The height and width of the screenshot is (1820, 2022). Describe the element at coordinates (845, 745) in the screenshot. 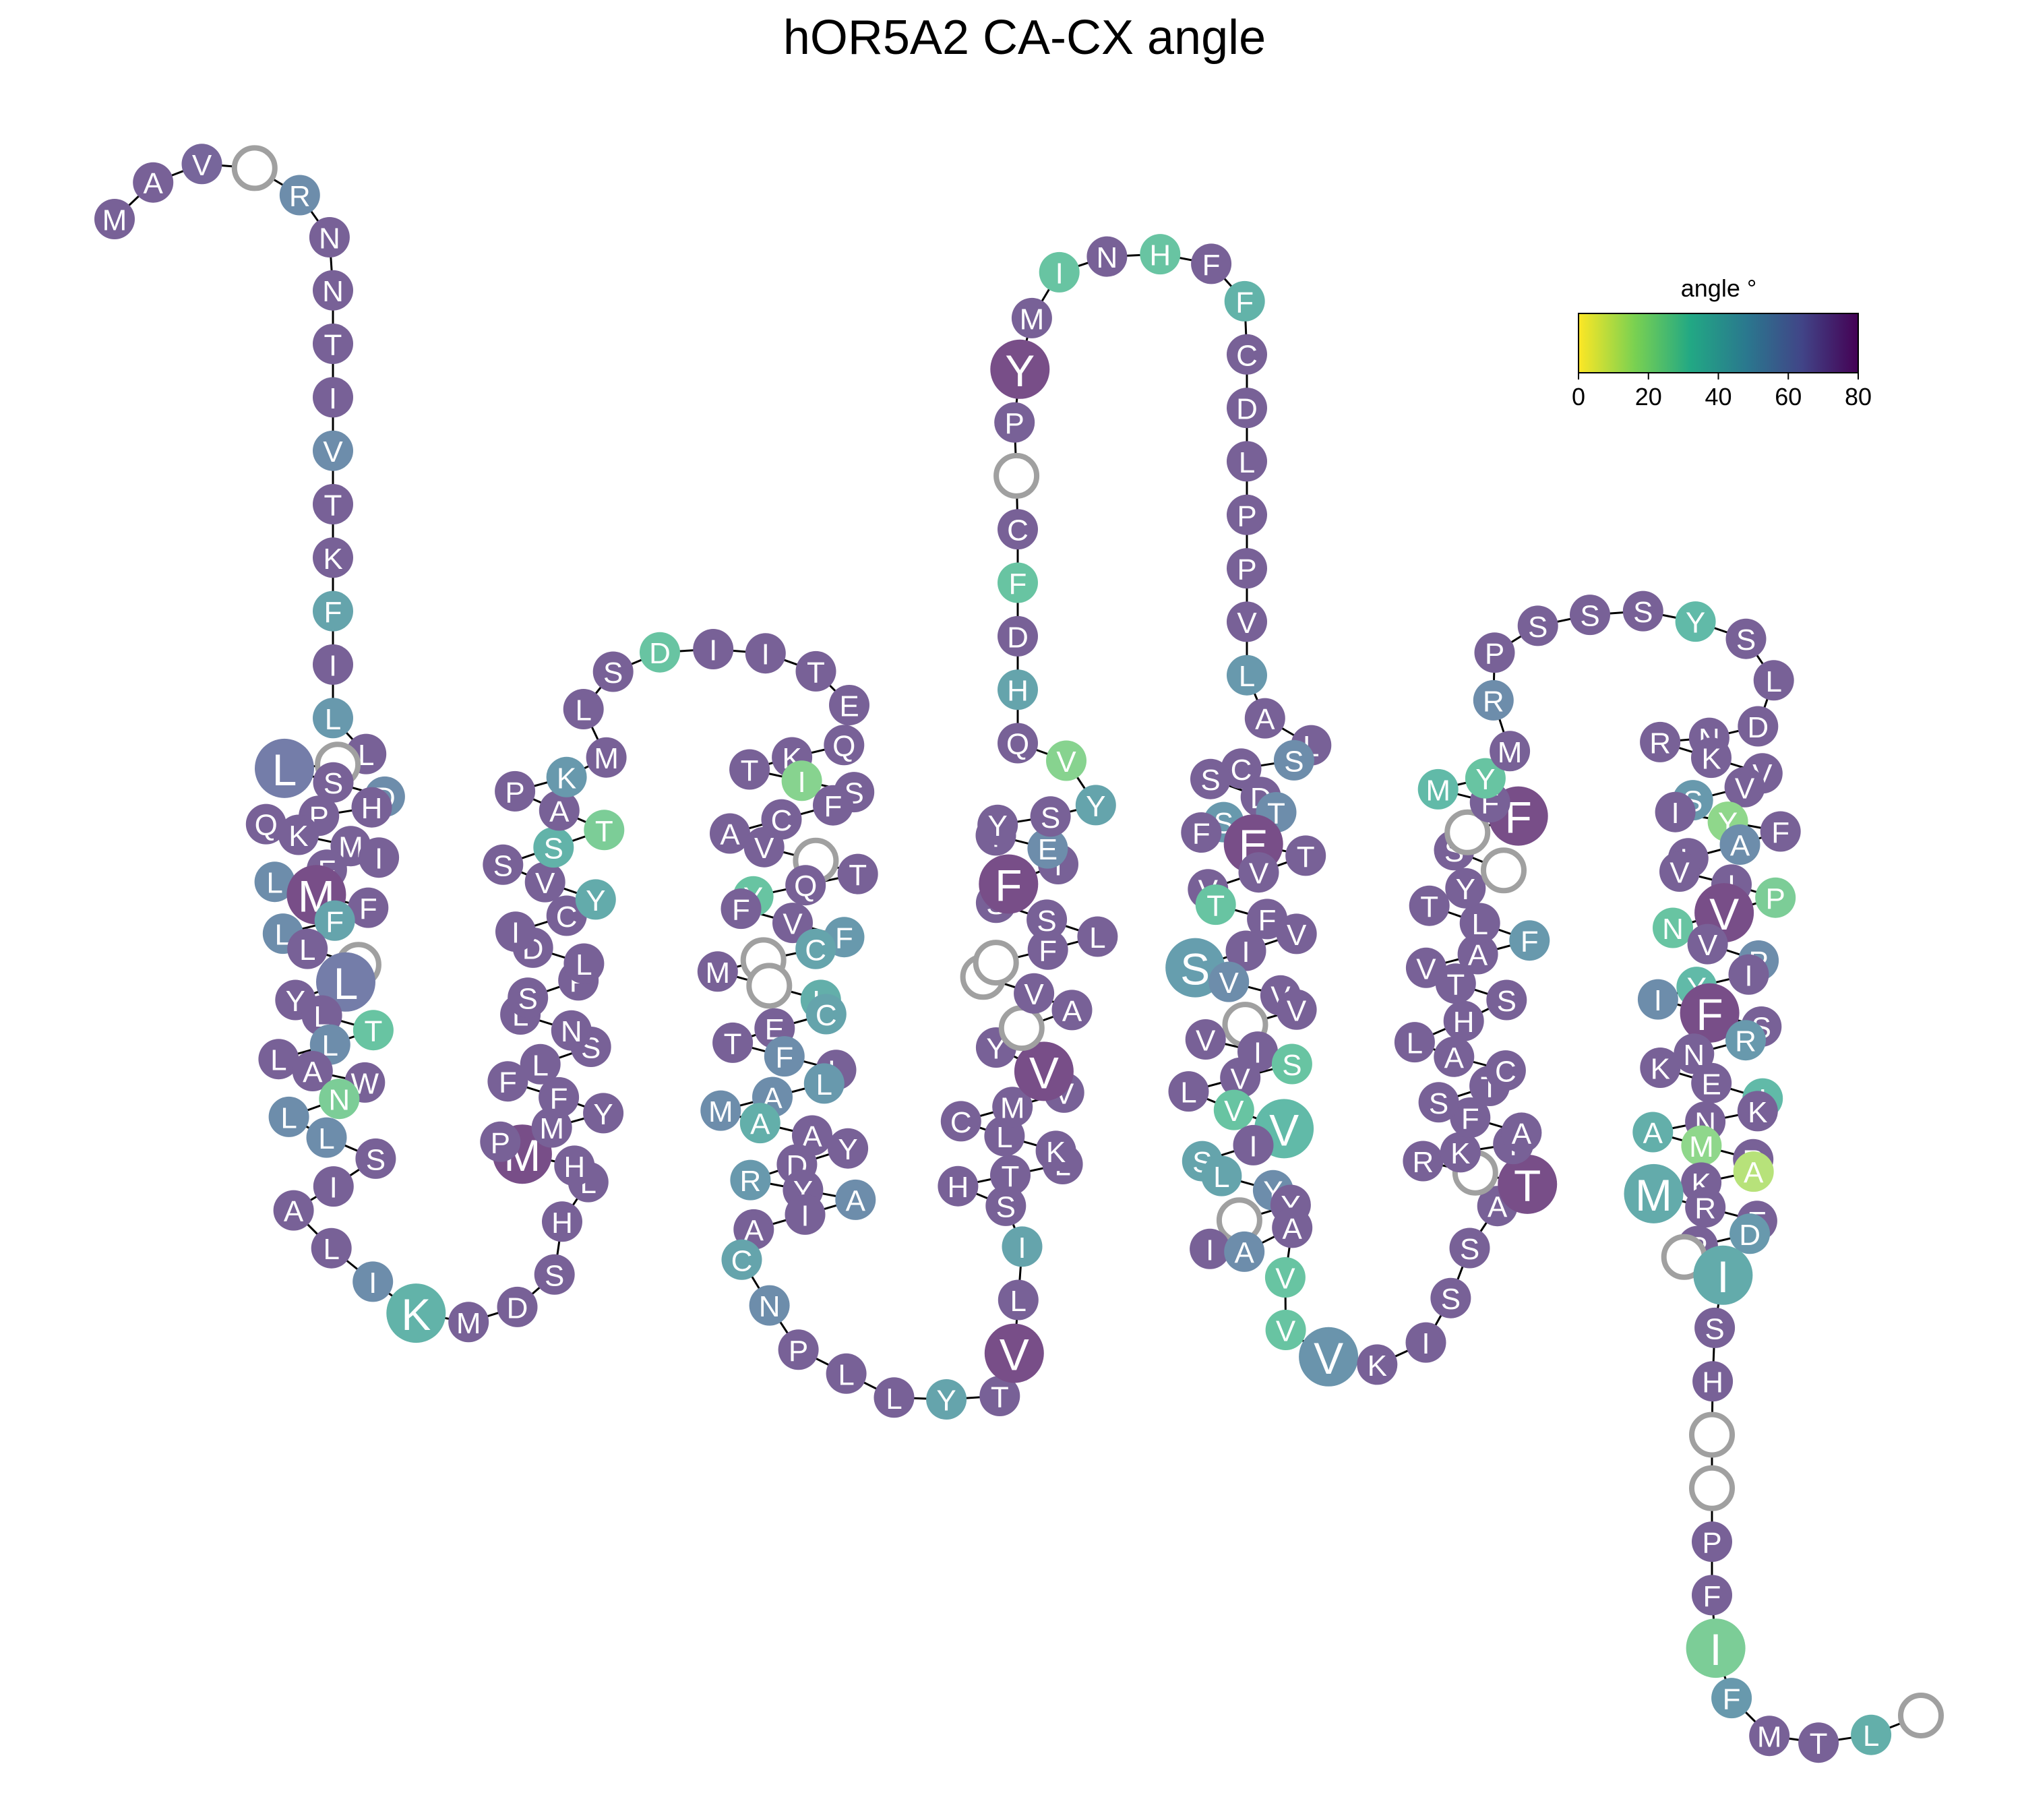

I see `residue-q: Q` at that location.